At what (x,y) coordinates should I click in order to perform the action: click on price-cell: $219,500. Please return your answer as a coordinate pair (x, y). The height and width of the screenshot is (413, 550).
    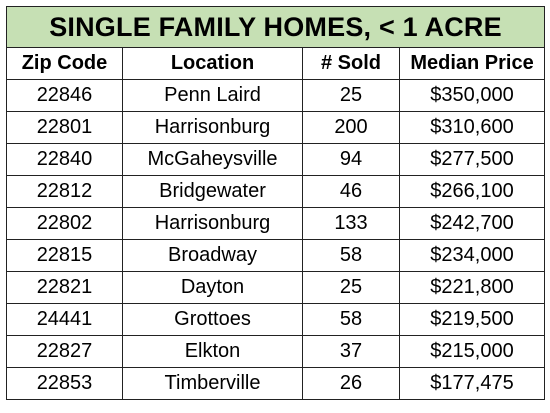
    Looking at the image, I should click on (472, 319).